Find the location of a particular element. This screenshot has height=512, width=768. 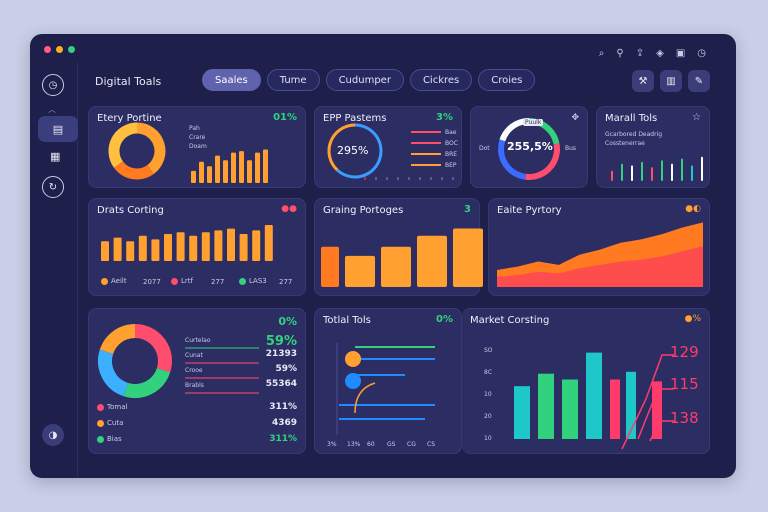

card-value: 01% is located at coordinates (285, 117).